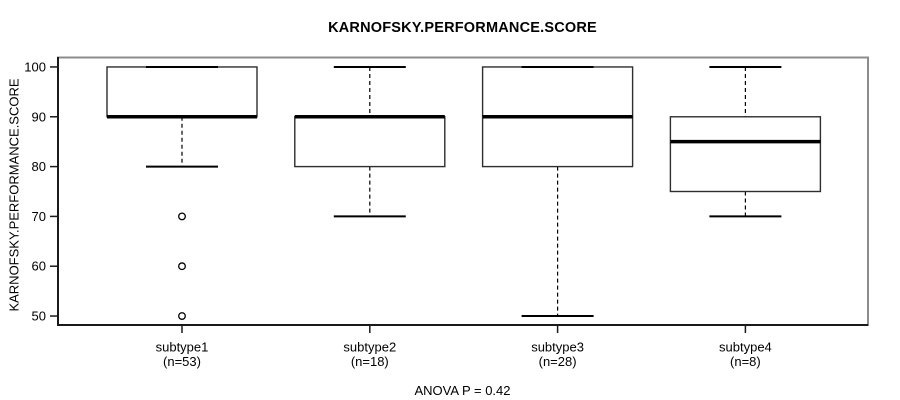 This screenshot has width=900, height=400. Describe the element at coordinates (462, 390) in the screenshot. I see `anova-annotation: ANOVA P = 0.42` at that location.